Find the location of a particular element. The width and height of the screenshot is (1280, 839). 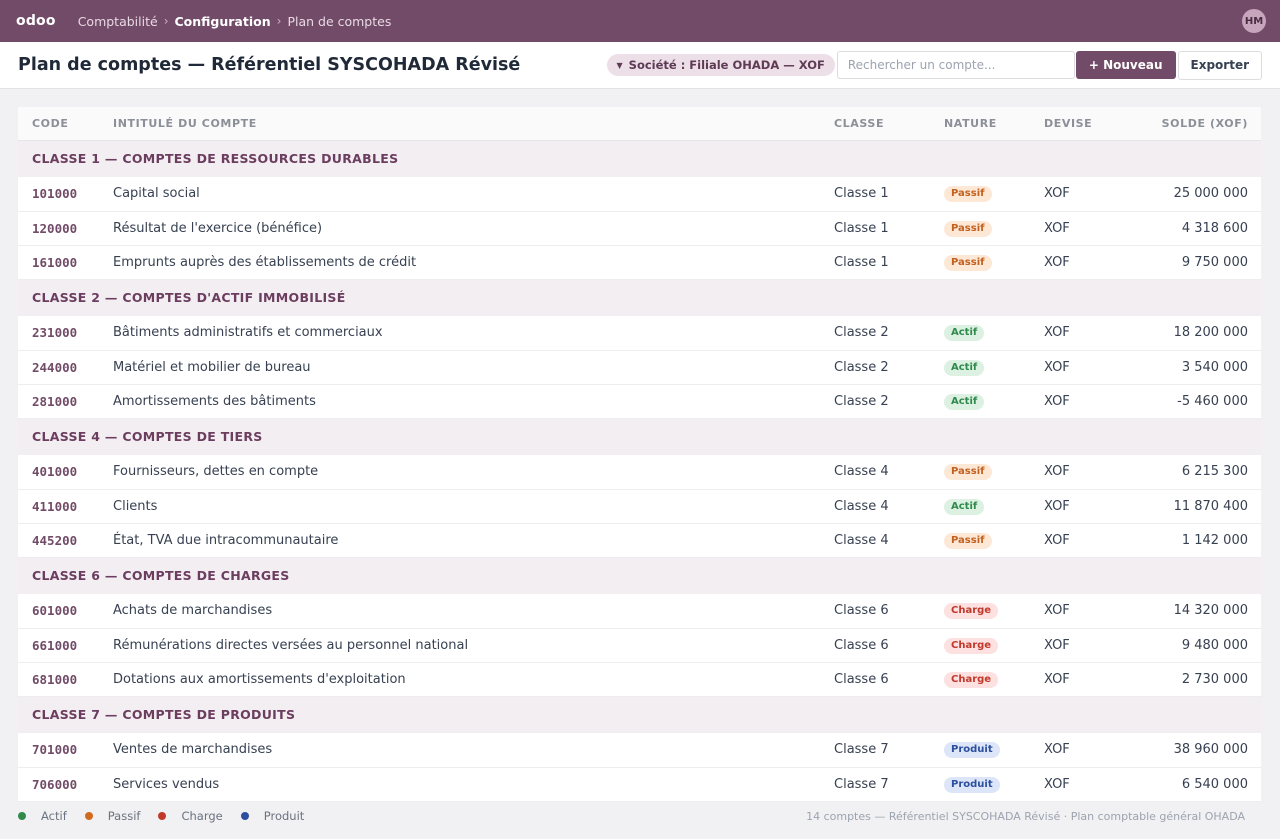

user-avatar: HM is located at coordinates (1254, 21).